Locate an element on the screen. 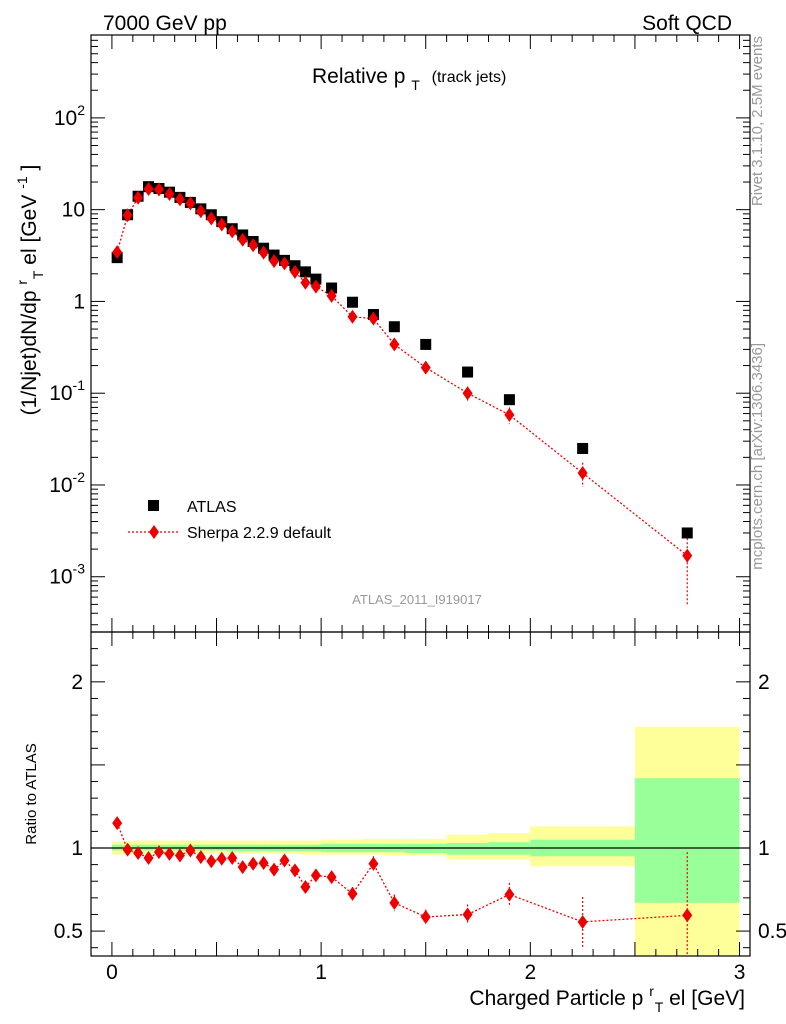 The image size is (786, 1024). main-title: Relative p T (track jets) is located at coordinates (409, 80).